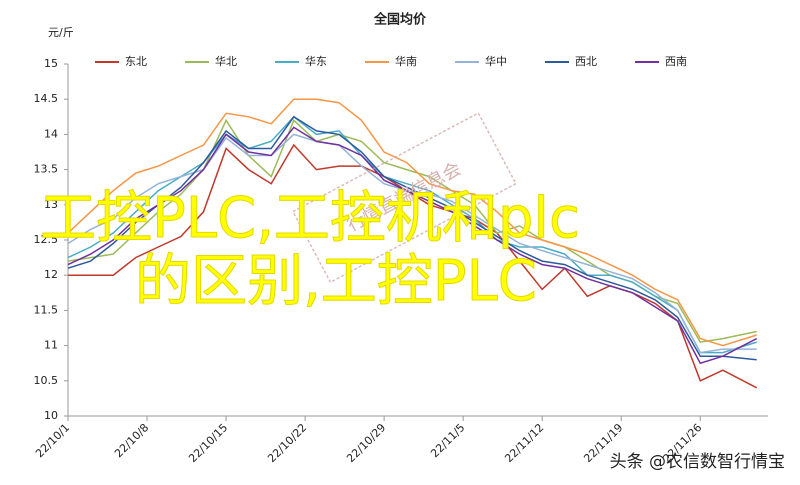  What do you see at coordinates (336, 281) in the screenshot?
I see `watermark-line: 的区别,工控PLC` at bounding box center [336, 281].